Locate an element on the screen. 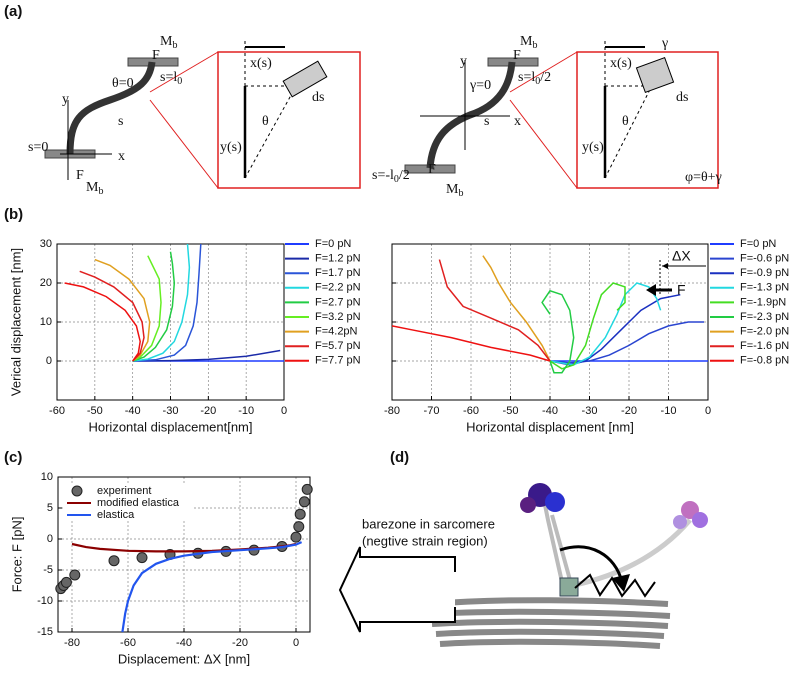  caption: (negtive strain region) is located at coordinates (425, 540).